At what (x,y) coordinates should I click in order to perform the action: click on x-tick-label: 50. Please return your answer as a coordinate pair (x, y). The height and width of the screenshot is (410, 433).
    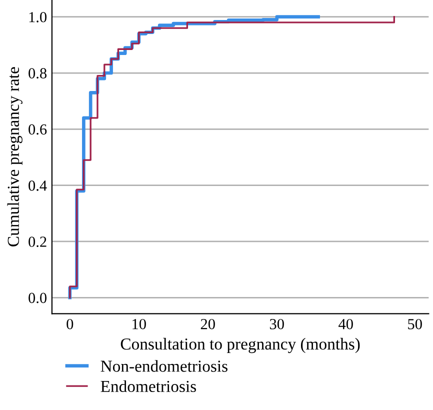
    Looking at the image, I should click on (415, 324).